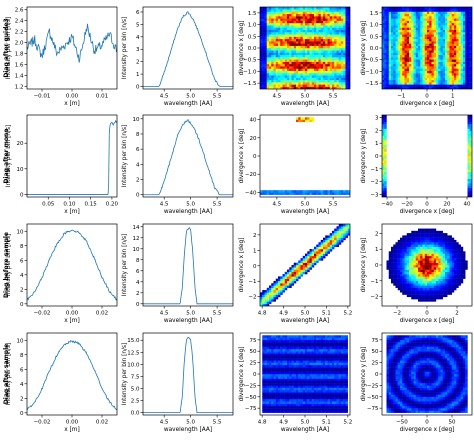  I want to click on x-tick-label: 5.5, so click(217, 97).